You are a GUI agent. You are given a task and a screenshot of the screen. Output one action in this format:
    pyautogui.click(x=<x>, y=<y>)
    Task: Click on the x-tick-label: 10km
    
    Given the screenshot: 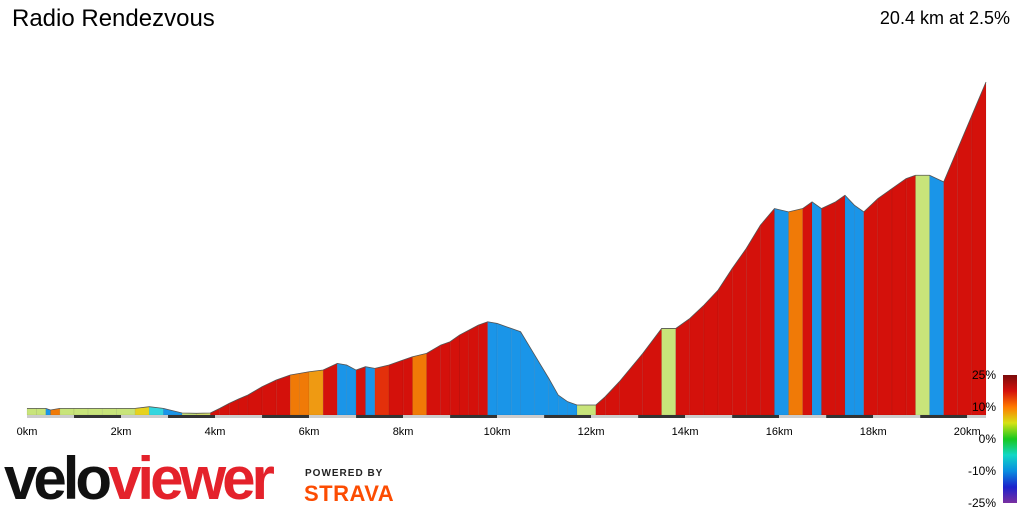 What is the action you would take?
    pyautogui.click(x=497, y=432)
    